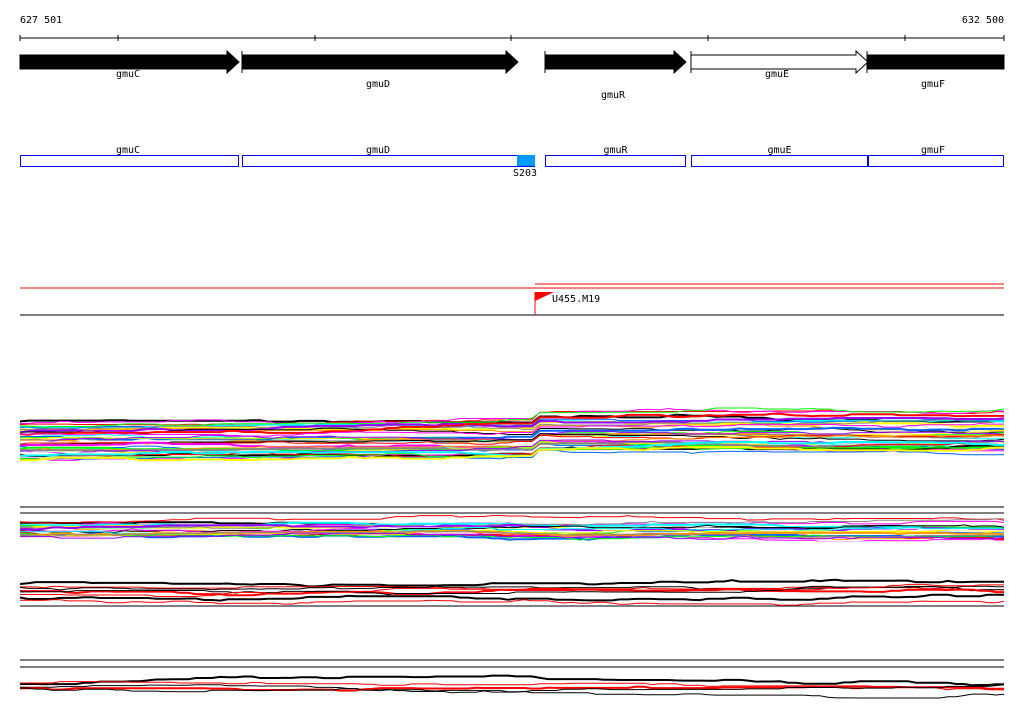 Image resolution: width=1024 pixels, height=714 pixels. I want to click on feature-label: S203, so click(525, 173).